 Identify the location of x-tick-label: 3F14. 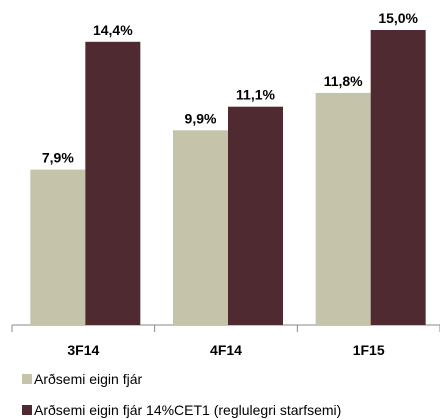
(83, 350).